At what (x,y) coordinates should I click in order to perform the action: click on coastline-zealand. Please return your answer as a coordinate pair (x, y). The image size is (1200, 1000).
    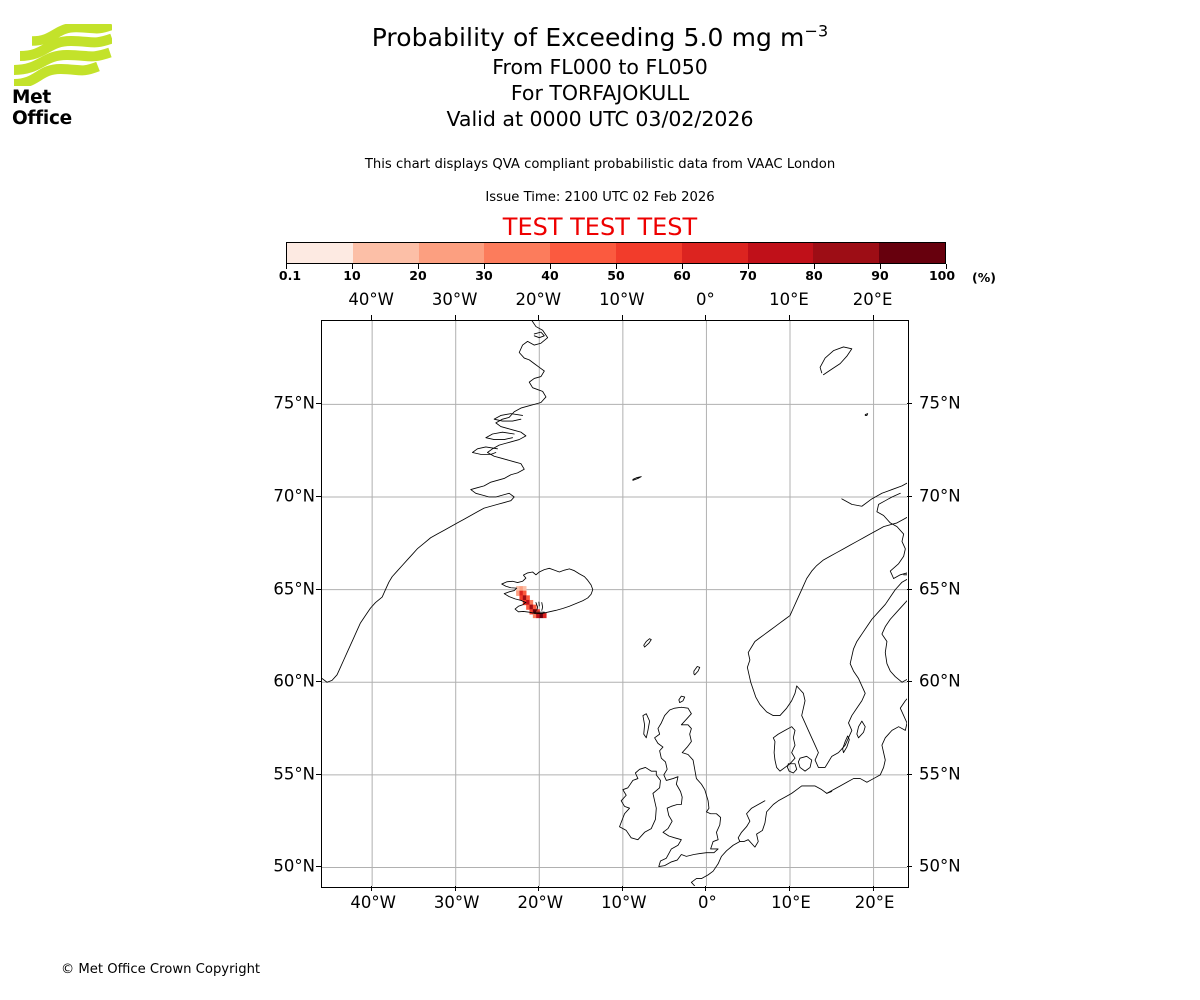
    Looking at the image, I should click on (805, 763).